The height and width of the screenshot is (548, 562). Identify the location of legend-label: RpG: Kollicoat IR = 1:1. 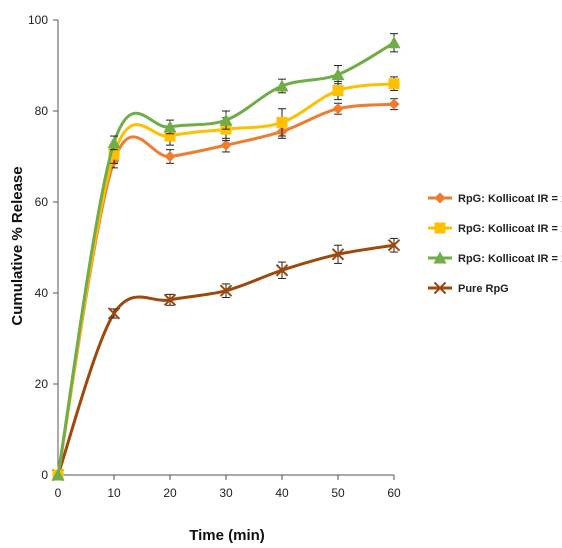
(510, 199).